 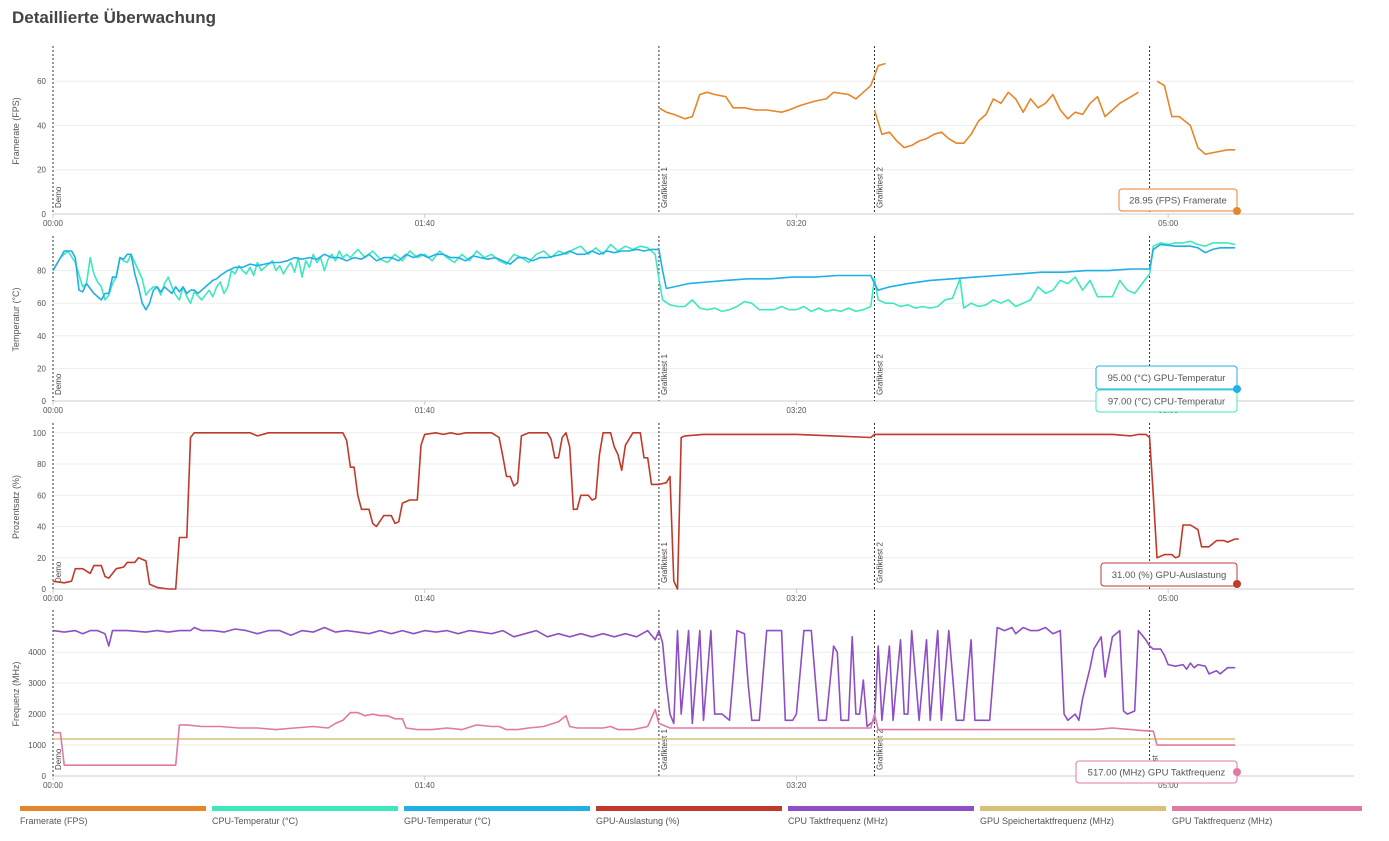 I want to click on y-axis-label: Temperatur (°C), so click(x=16, y=319).